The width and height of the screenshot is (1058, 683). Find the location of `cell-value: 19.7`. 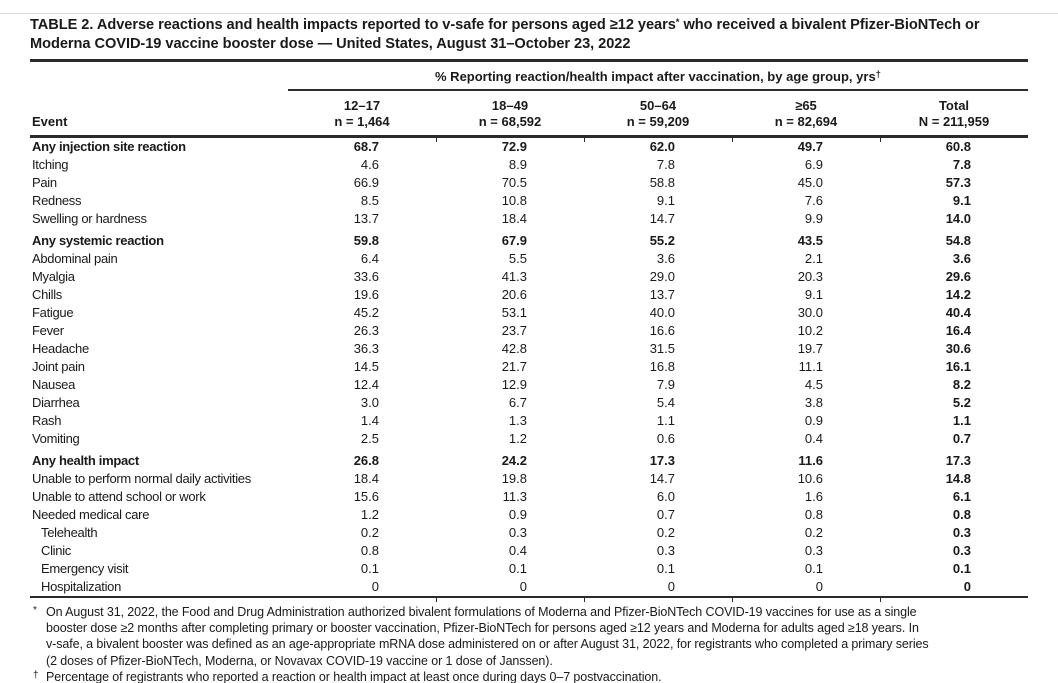

cell-value: 19.7 is located at coordinates (810, 348).